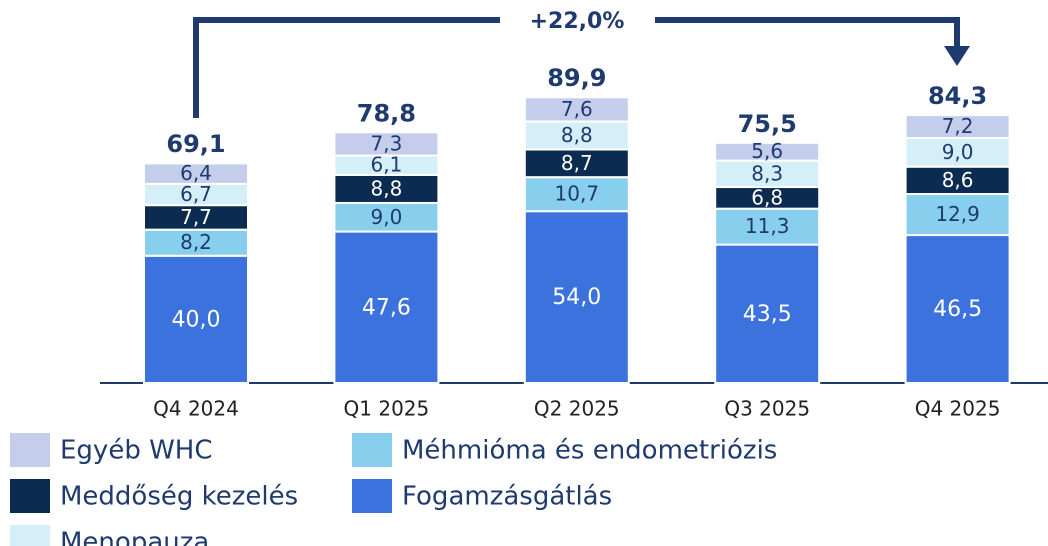  I want to click on x-tick-label: Q4 2025, so click(958, 409).